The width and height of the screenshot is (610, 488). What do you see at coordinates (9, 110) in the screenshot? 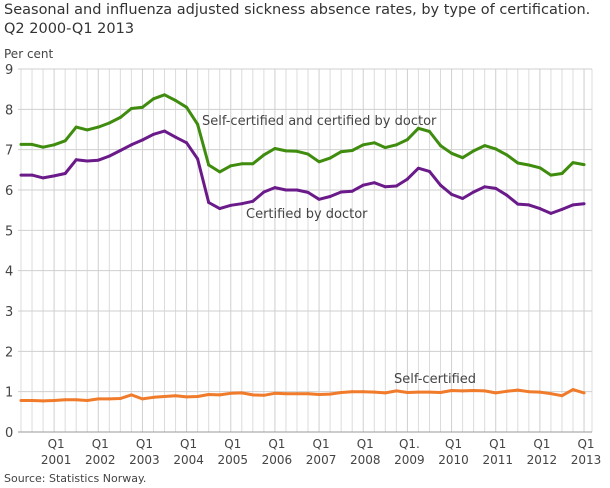
I see `y-tick-label: 8` at bounding box center [9, 110].